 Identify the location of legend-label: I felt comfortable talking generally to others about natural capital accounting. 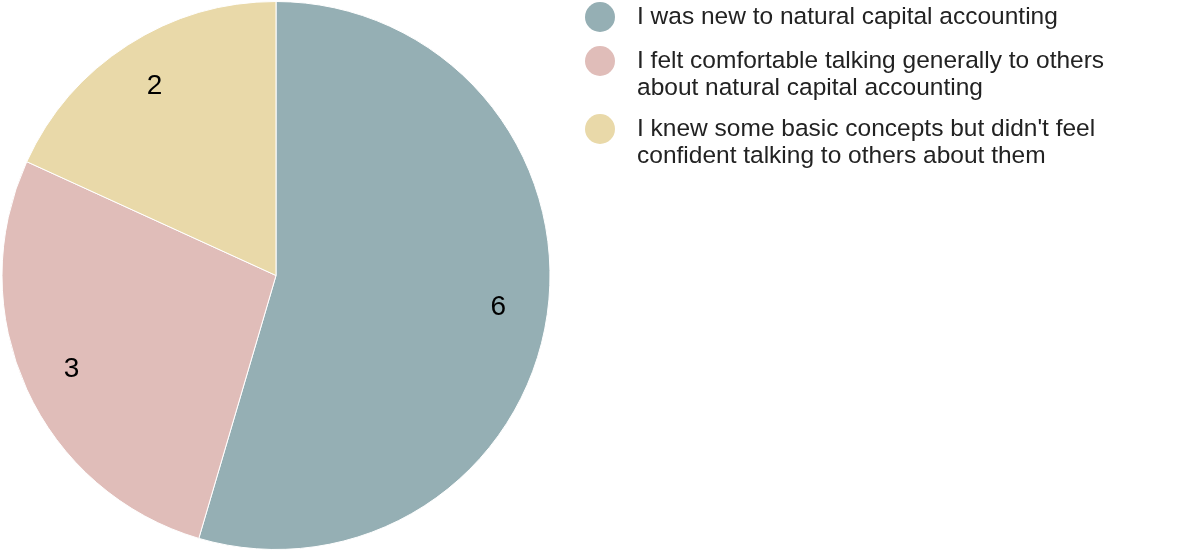
(871, 73).